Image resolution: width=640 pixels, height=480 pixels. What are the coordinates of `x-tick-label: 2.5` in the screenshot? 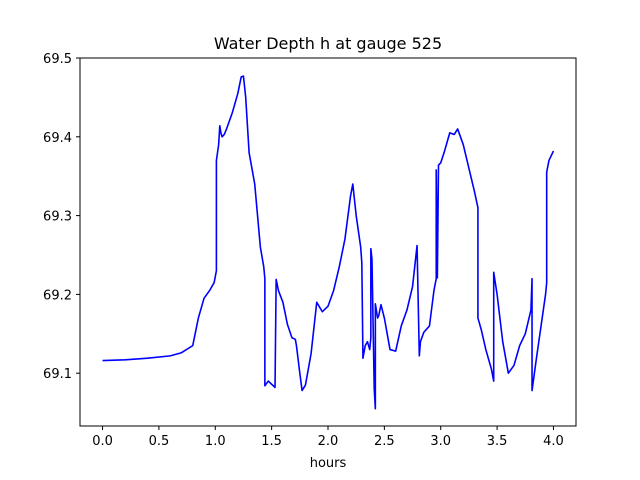 It's located at (384, 441).